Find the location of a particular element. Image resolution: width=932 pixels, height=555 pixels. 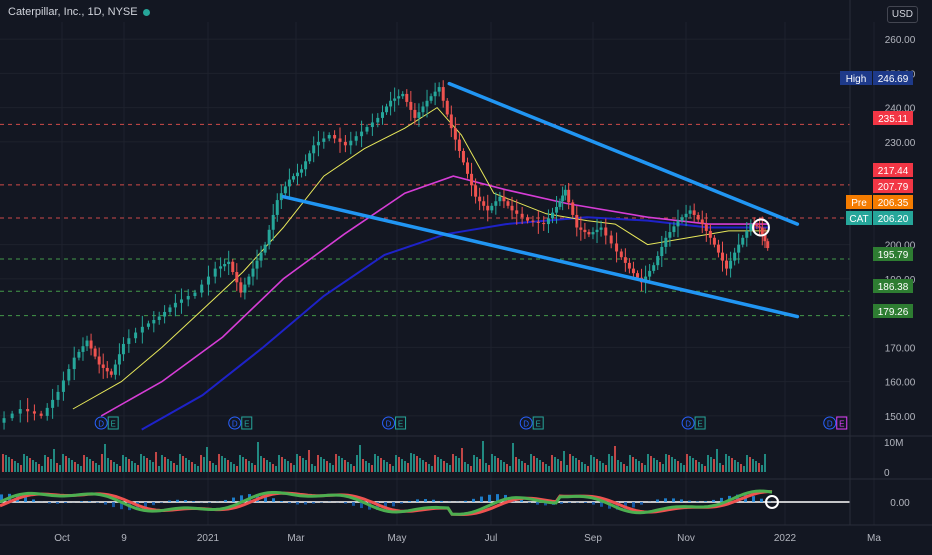

price-label-value: 235.11 is located at coordinates (893, 119).